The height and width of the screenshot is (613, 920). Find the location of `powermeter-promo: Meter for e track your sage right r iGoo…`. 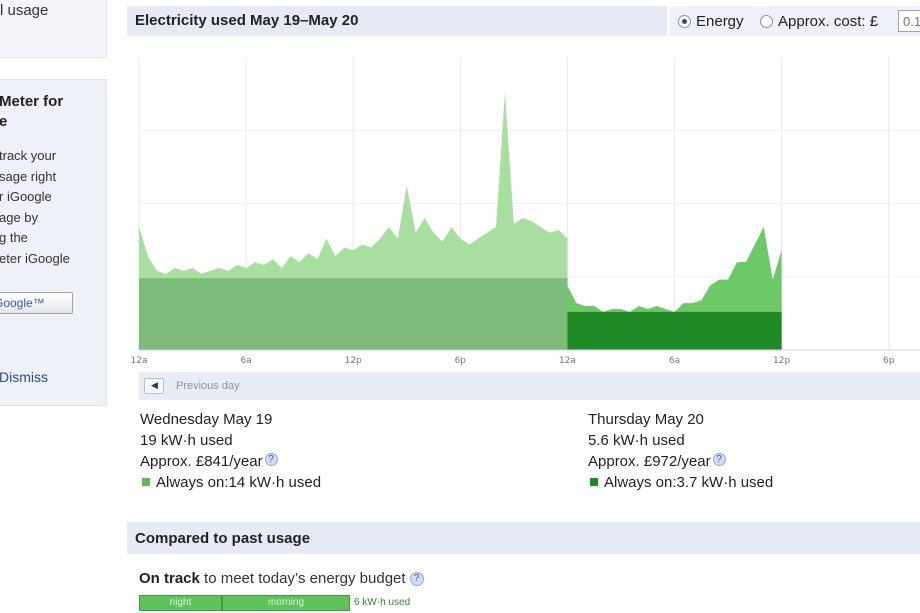

powermeter-promo: Meter for e track your sage right r iGoo… is located at coordinates (53, 242).